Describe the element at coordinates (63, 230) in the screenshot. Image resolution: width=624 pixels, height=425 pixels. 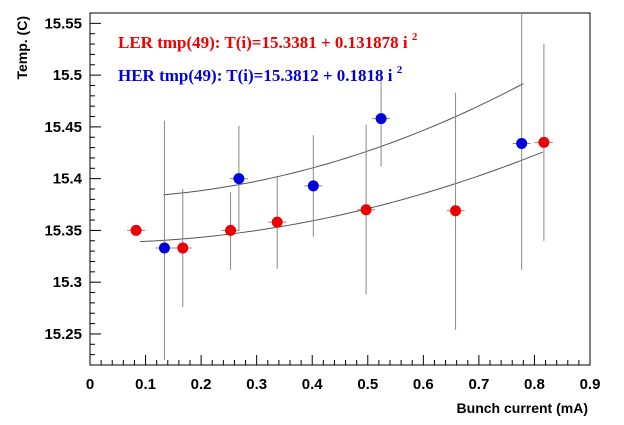
I see `y-tick-label: 15.35` at that location.